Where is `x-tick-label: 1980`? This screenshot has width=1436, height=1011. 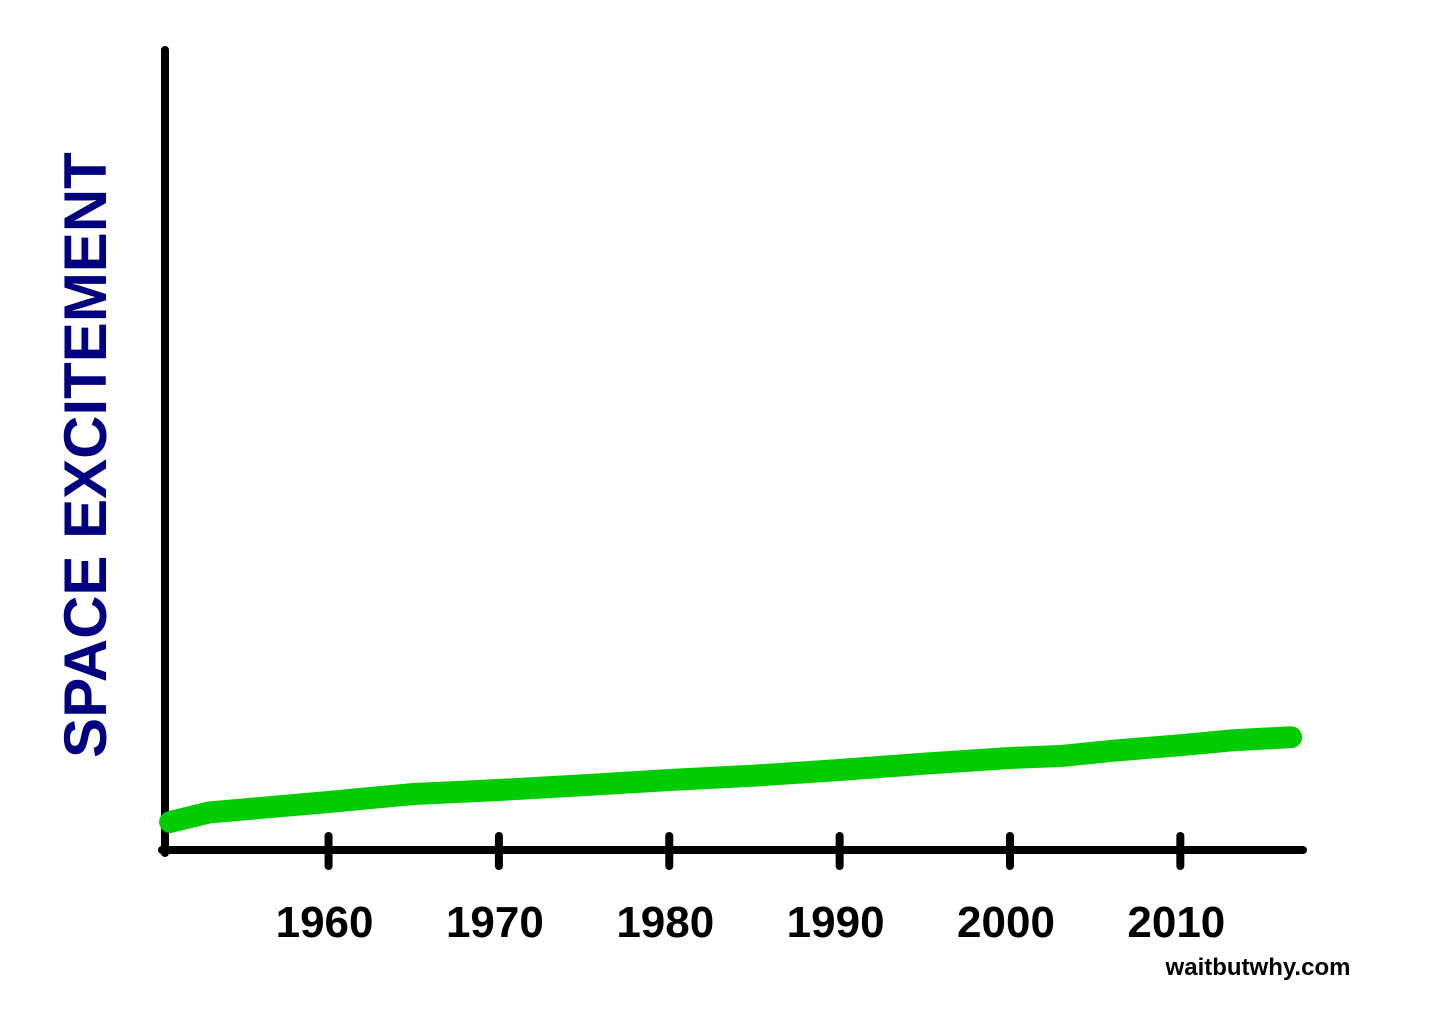
x-tick-label: 1980 is located at coordinates (665, 922).